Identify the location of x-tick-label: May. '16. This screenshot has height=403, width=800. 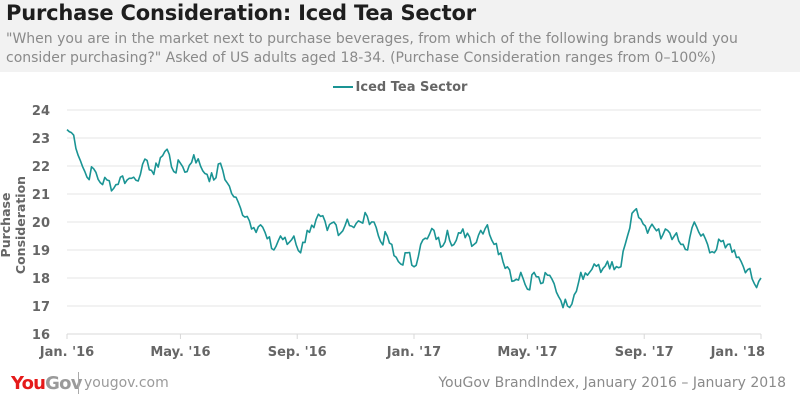
(180, 352).